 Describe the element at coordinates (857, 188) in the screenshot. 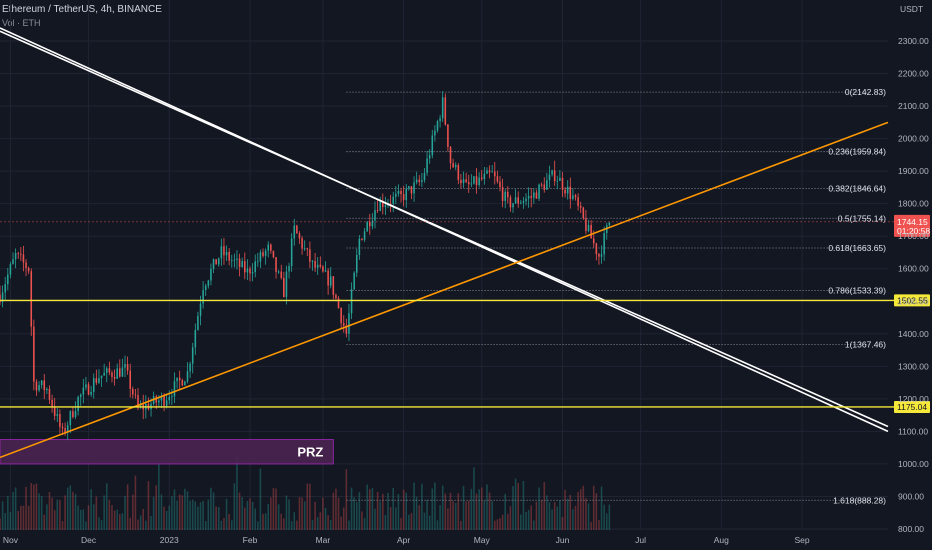

I see `fib-level-label: 0.382(1846.64)` at that location.